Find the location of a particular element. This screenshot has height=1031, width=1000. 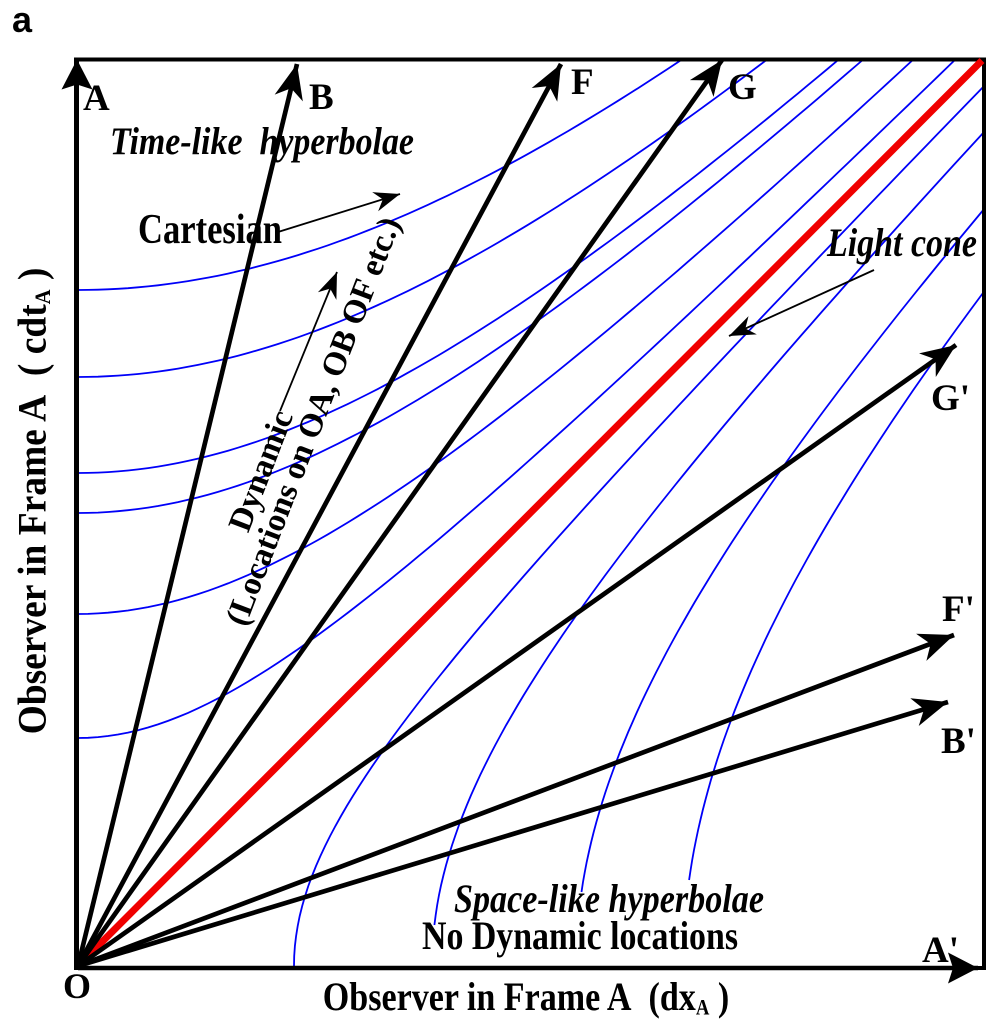

svg-text: G is located at coordinates (742, 87).